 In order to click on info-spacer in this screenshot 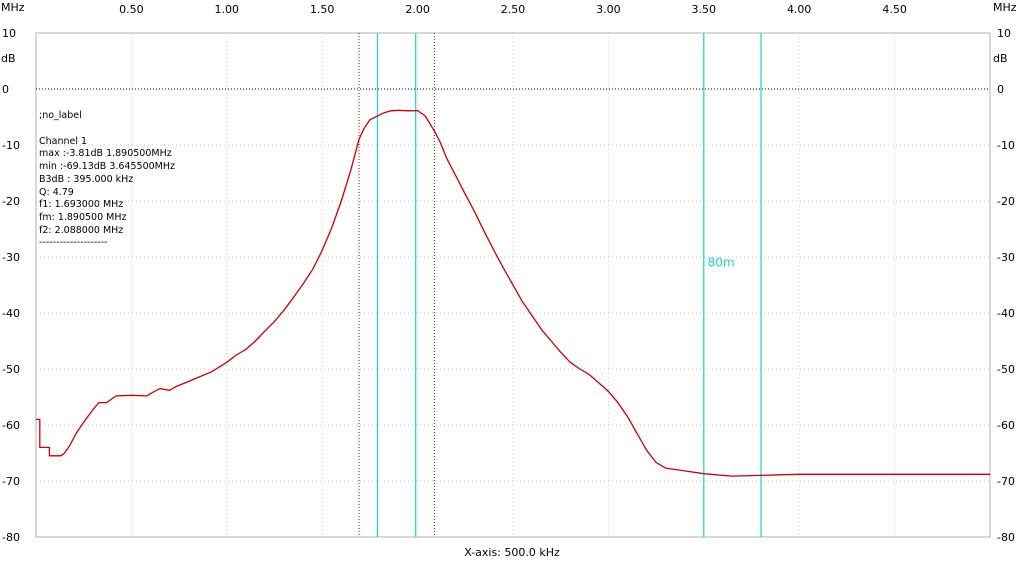, I will do `click(107, 129)`.